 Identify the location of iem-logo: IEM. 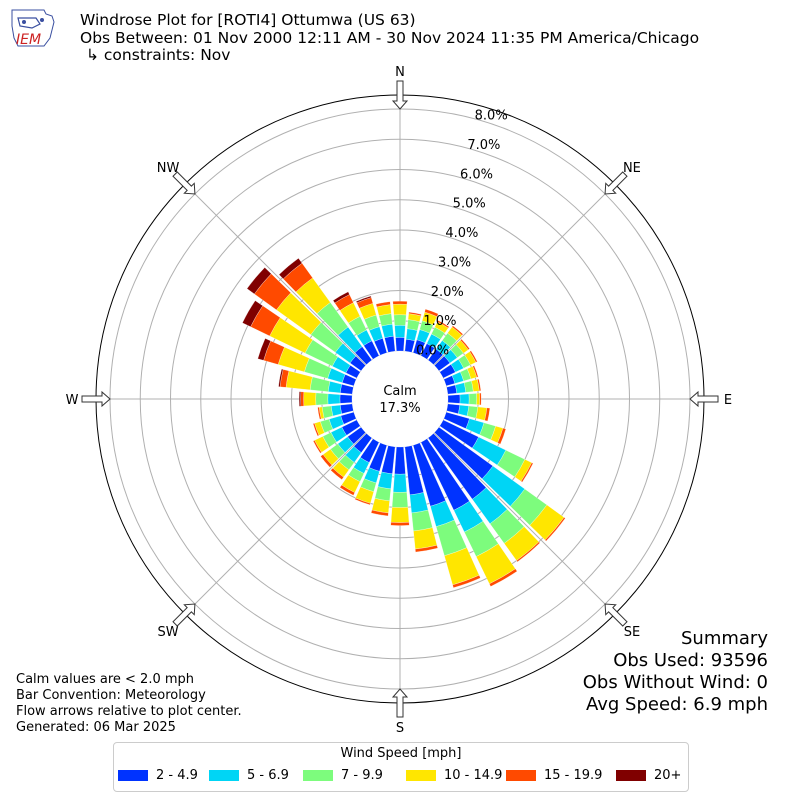
(33, 28).